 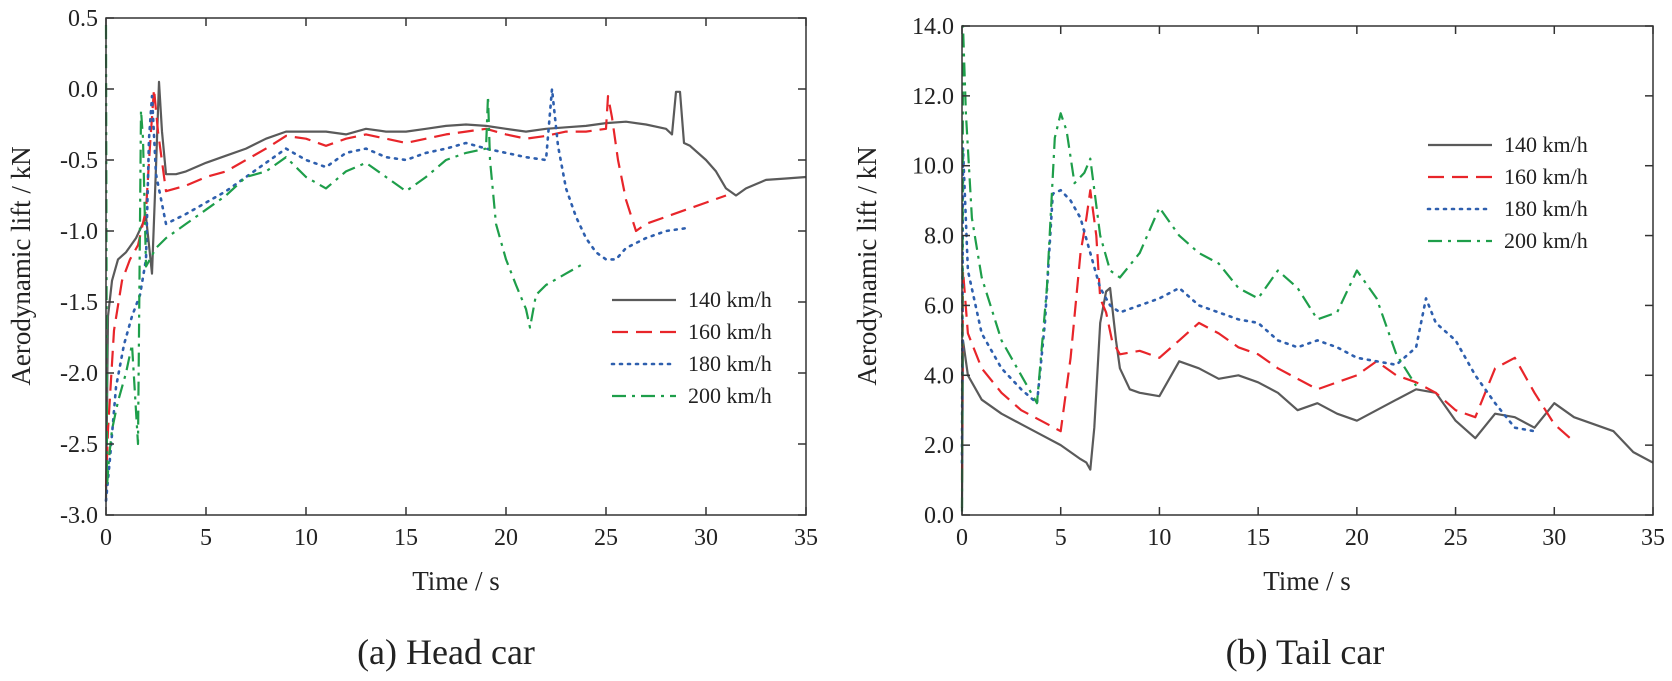 I want to click on y-tick-label: -1.5, so click(x=79, y=303).